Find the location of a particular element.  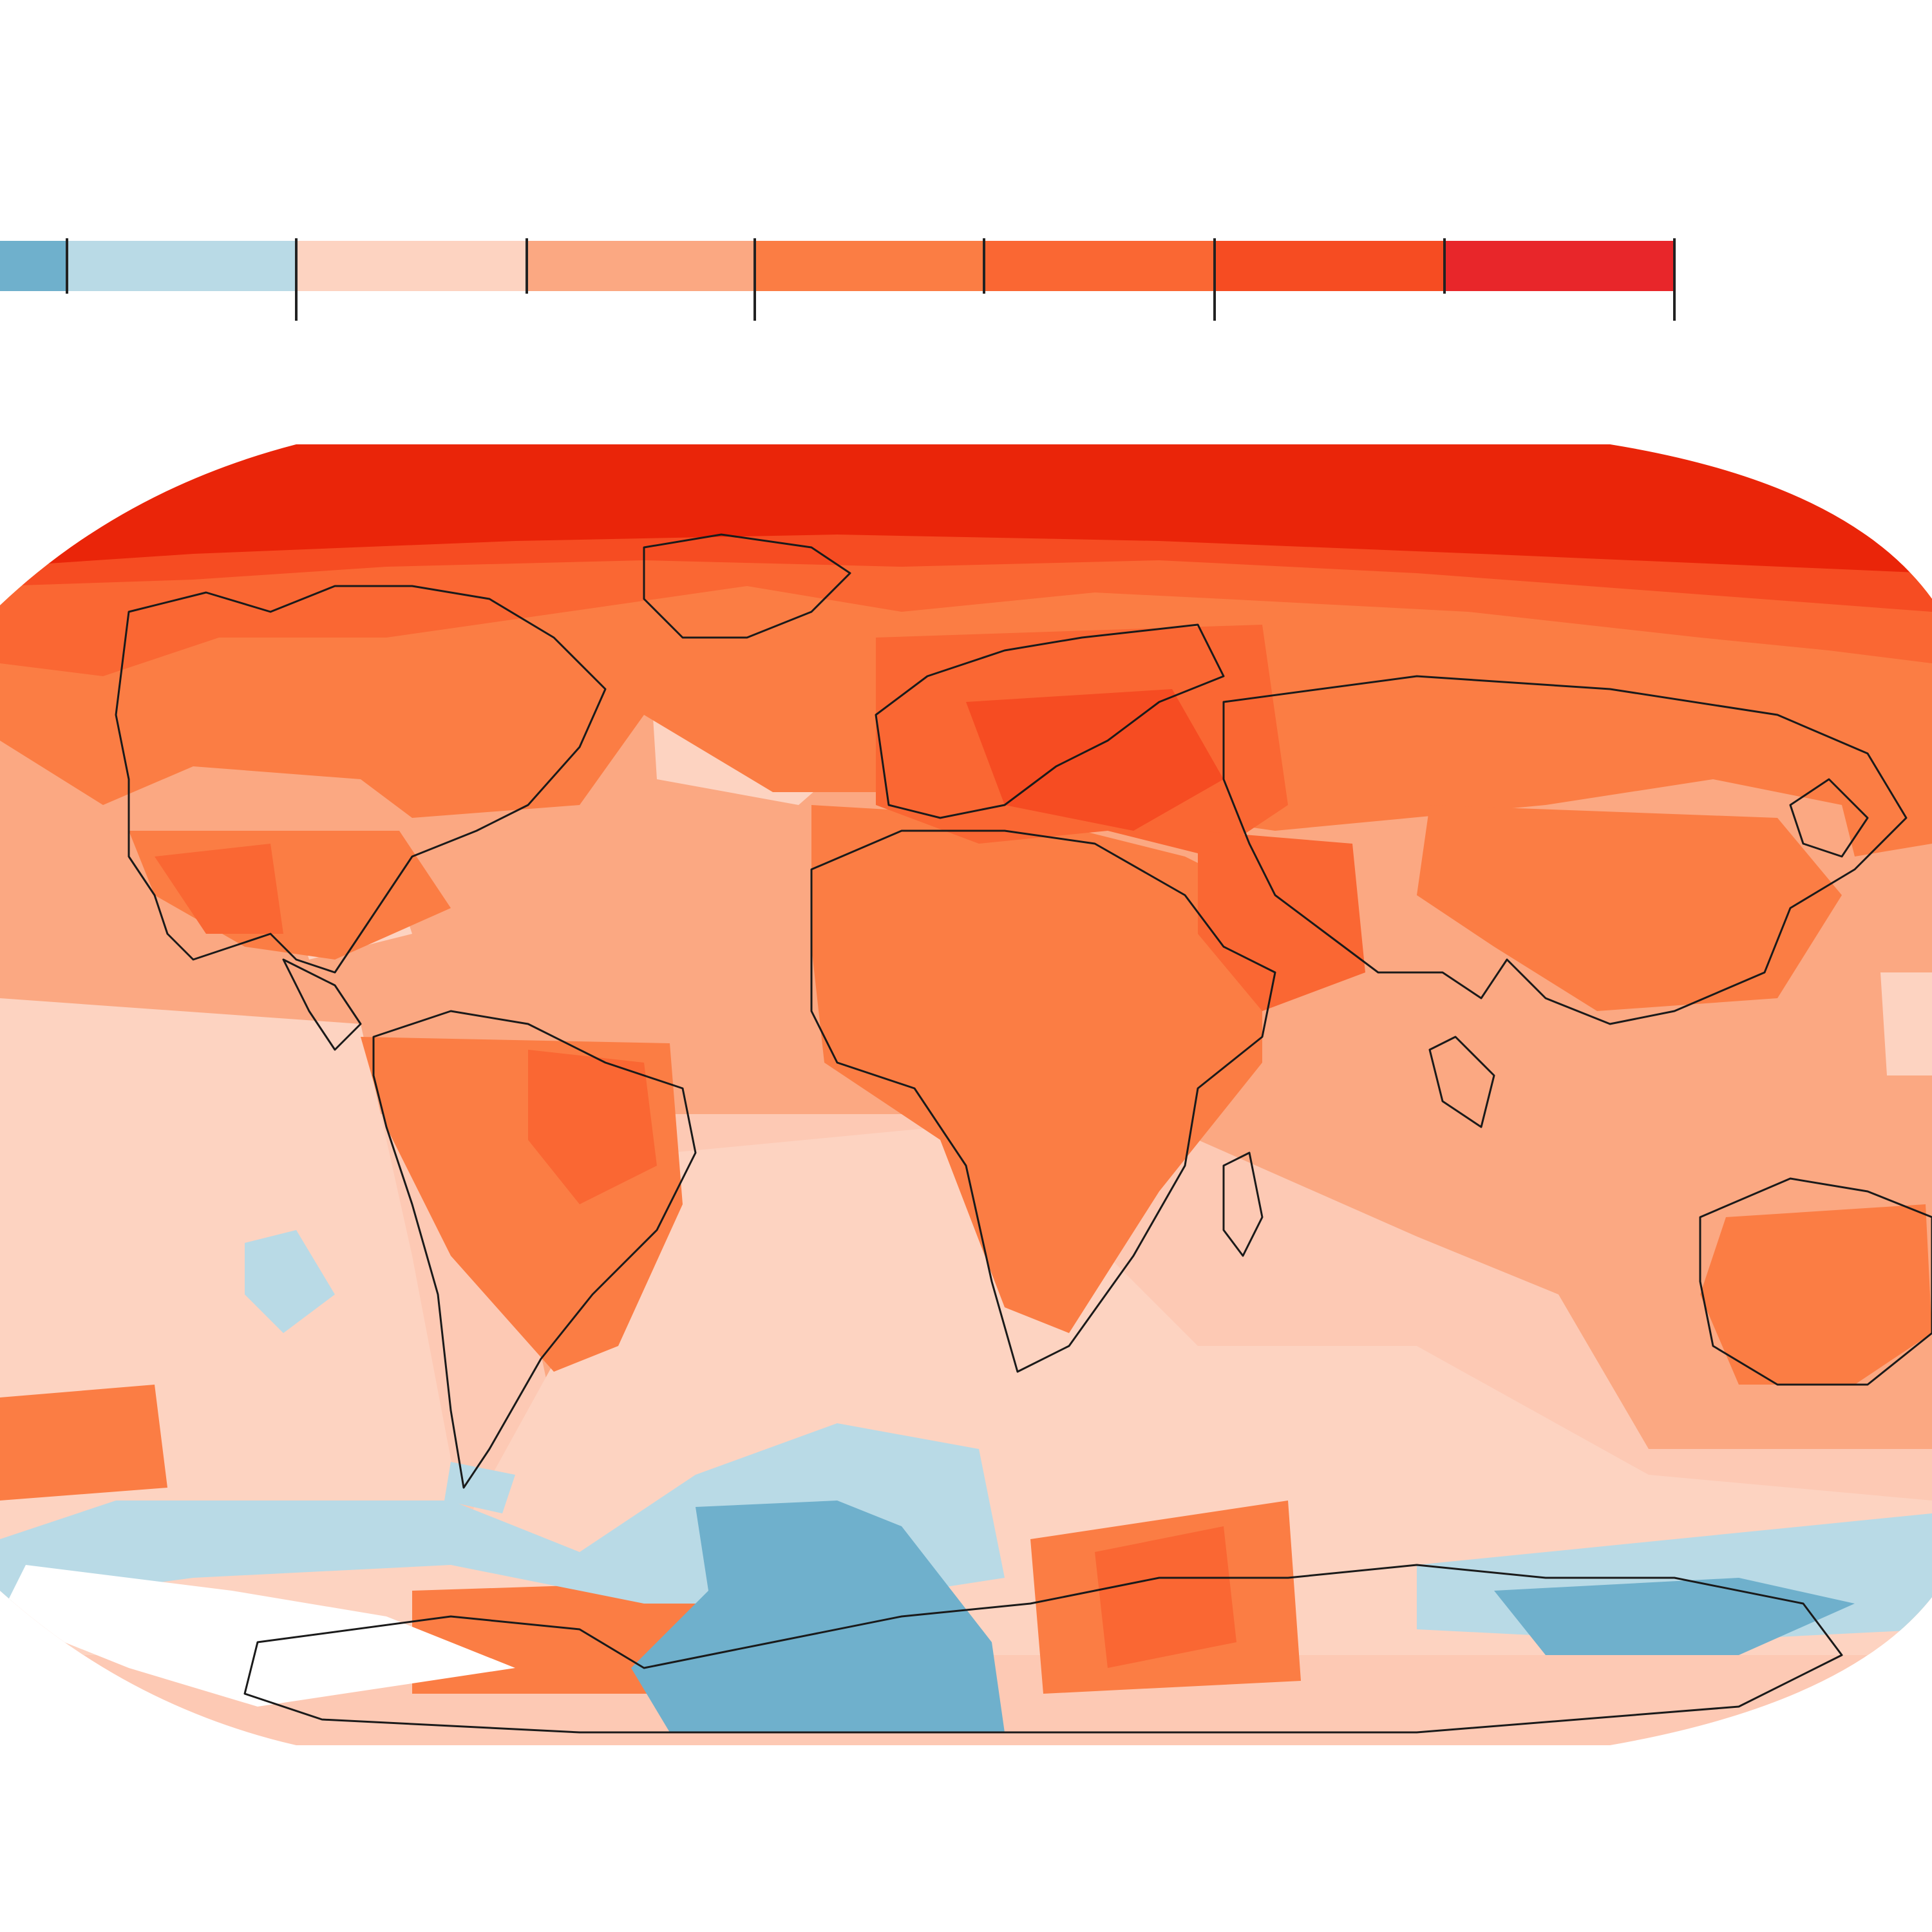

antarctic-hot is located at coordinates (1165, 1597).